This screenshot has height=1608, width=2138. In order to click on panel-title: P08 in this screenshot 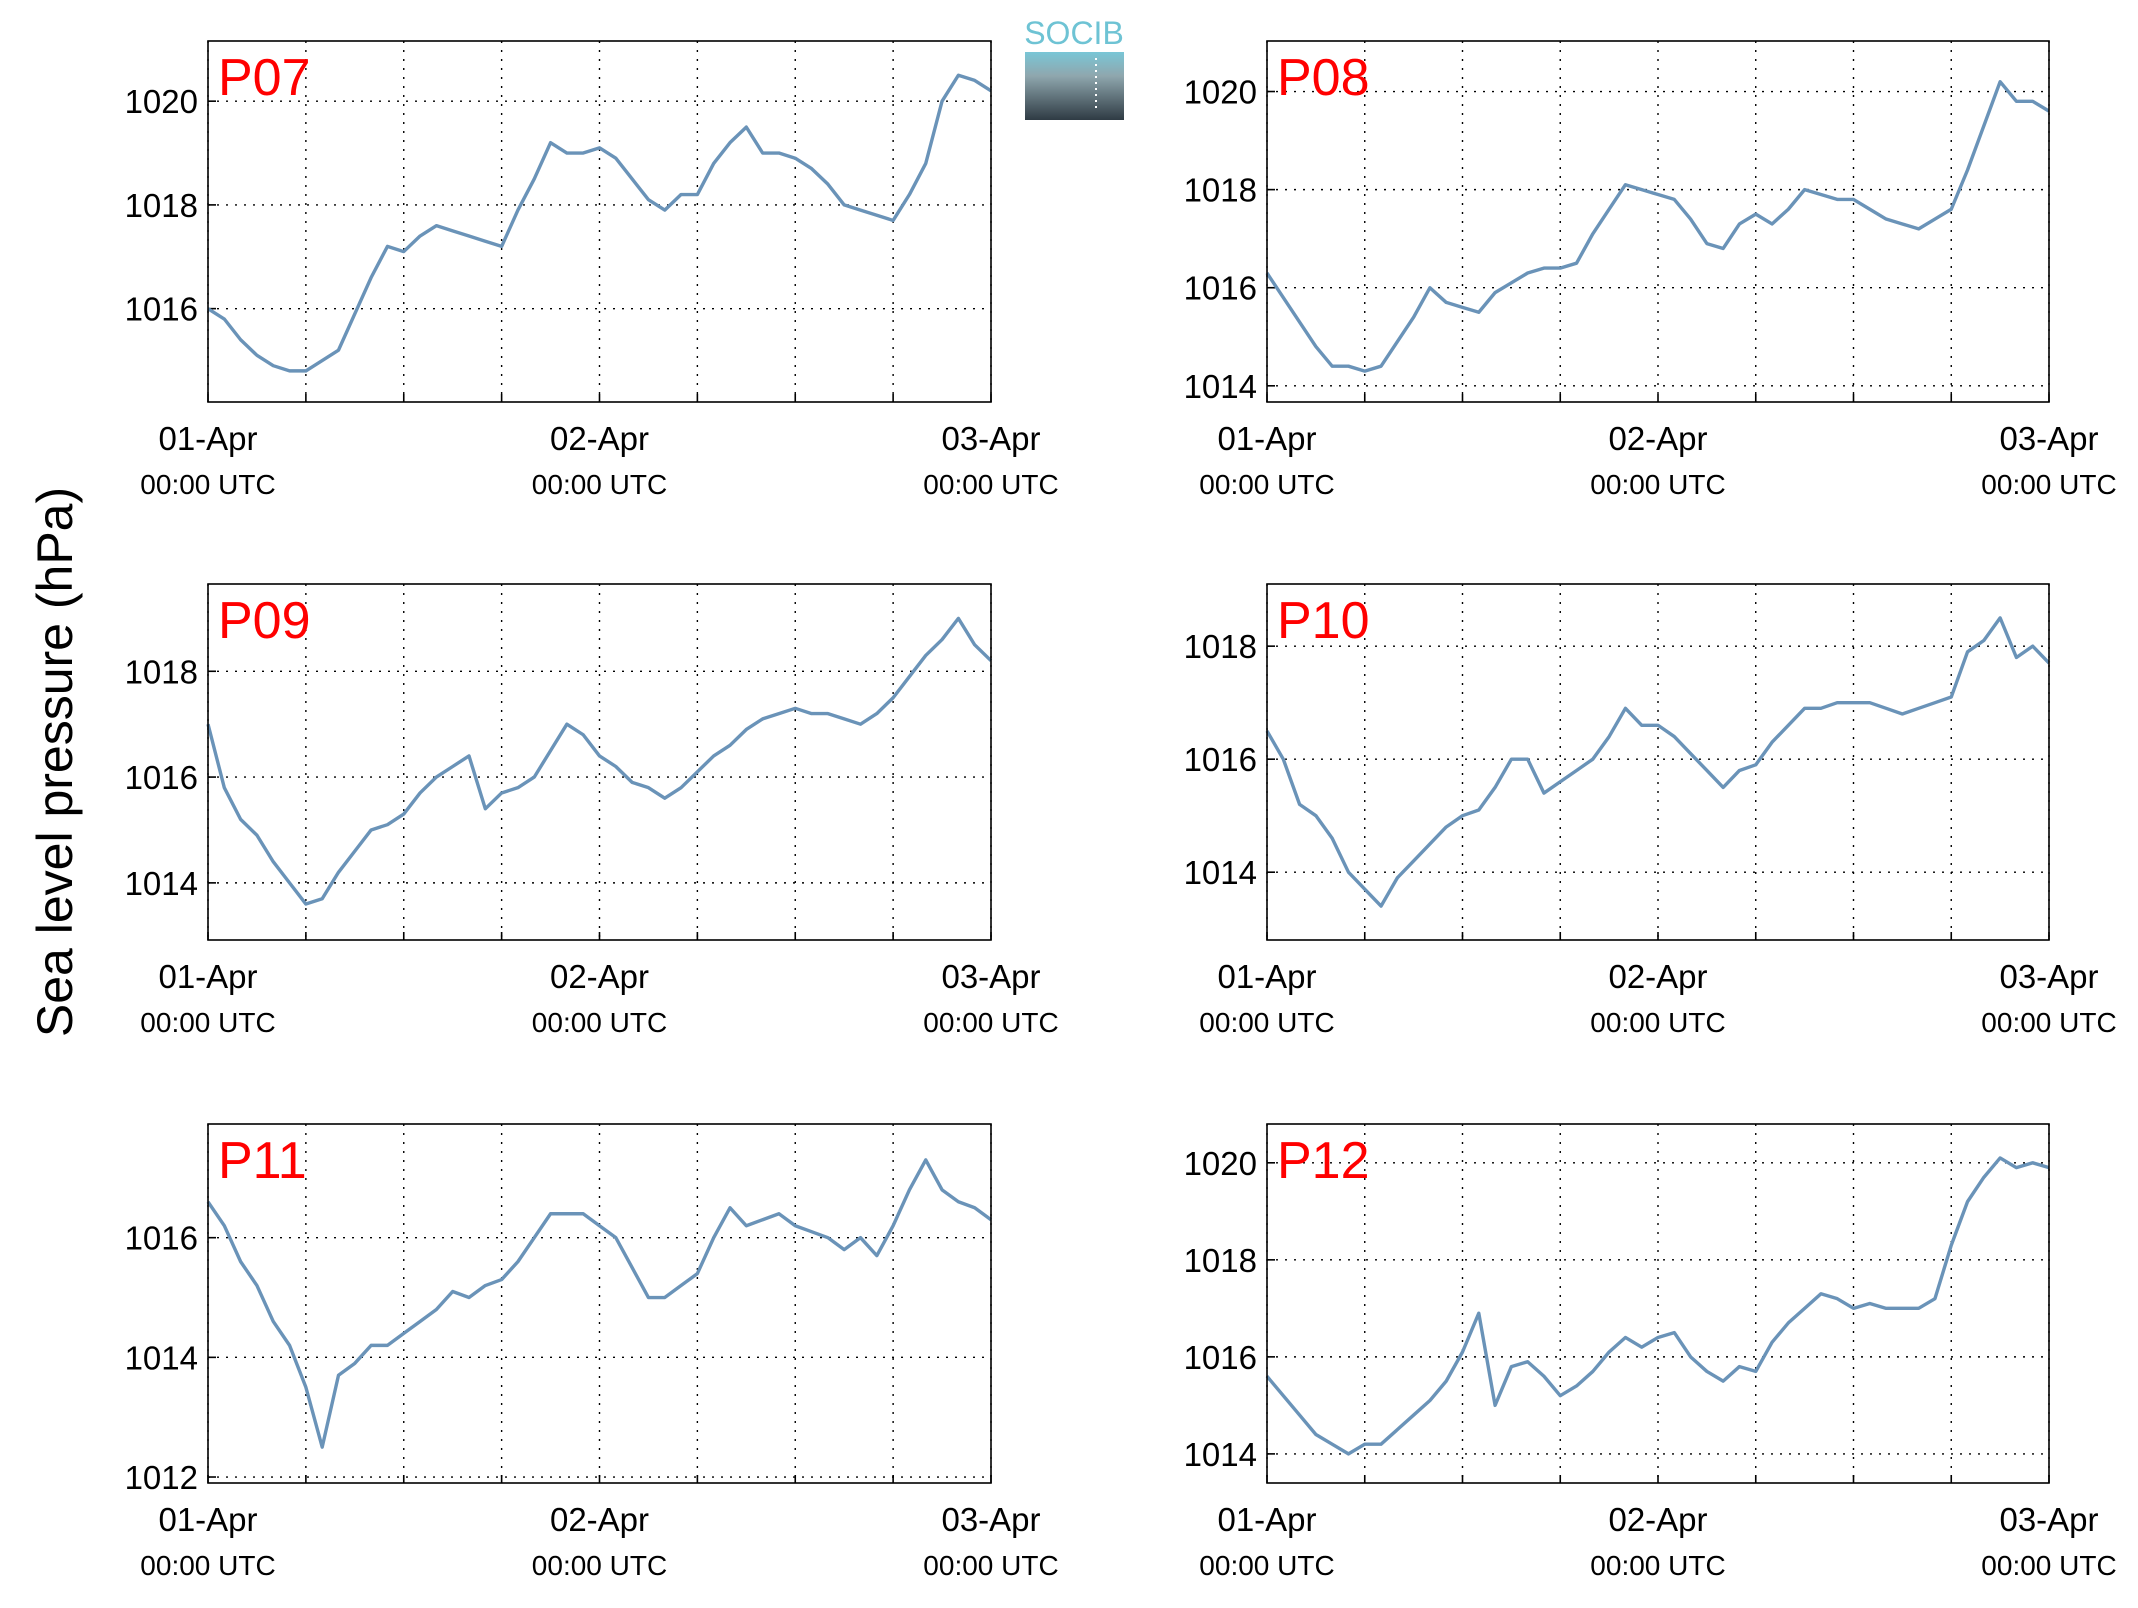, I will do `click(1323, 78)`.